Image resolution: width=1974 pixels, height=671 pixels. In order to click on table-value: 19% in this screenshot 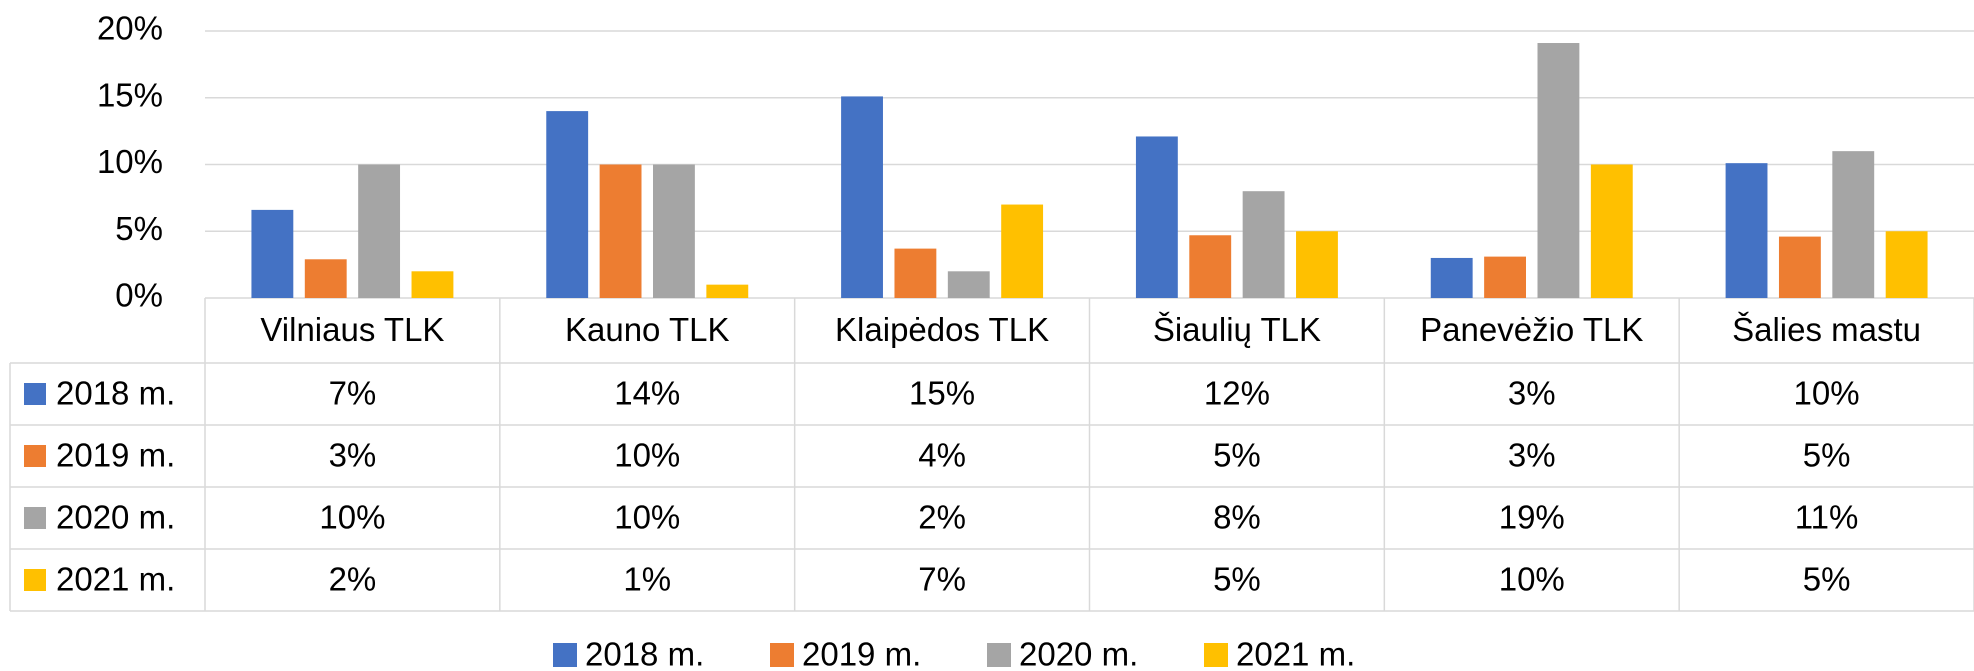, I will do `click(1532, 517)`.